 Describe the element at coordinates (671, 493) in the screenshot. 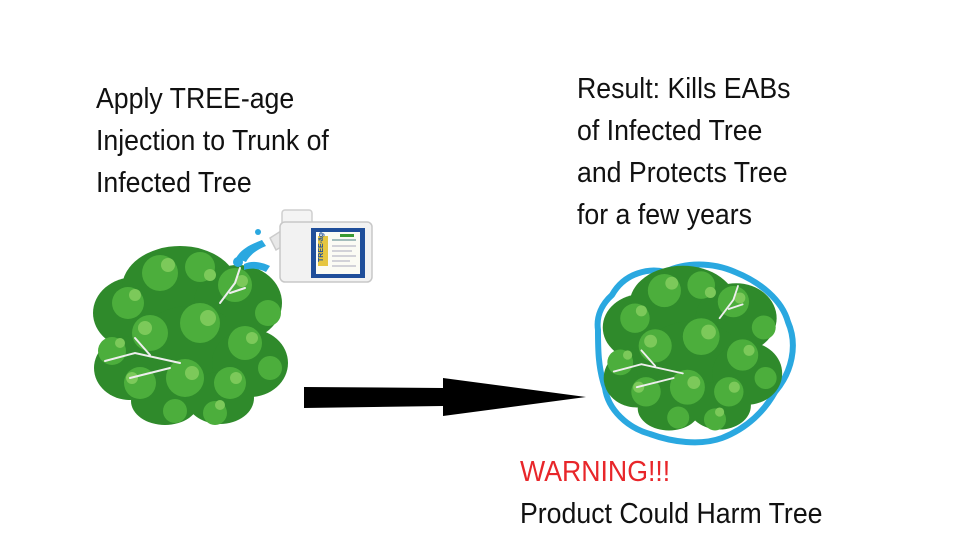

I see `warning-caption: WARNING!!! Product Could Harm Tree` at that location.